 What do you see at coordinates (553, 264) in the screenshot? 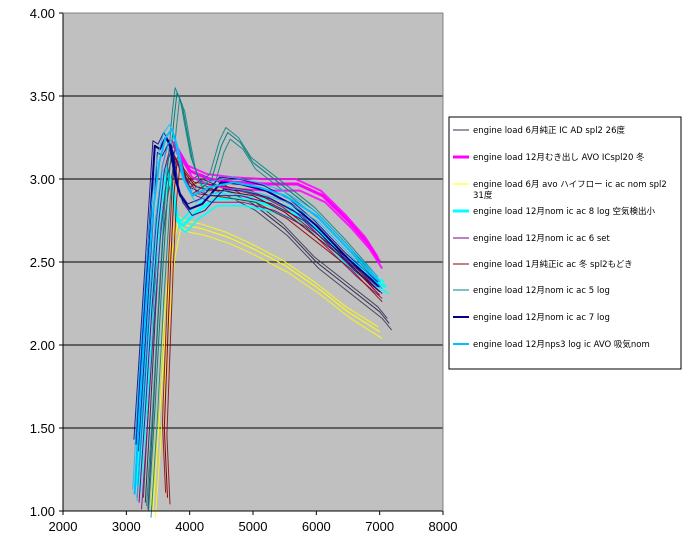
I see `legend-label-5: engine load 1月純正ic ac 冬 spl2もどき` at bounding box center [553, 264].